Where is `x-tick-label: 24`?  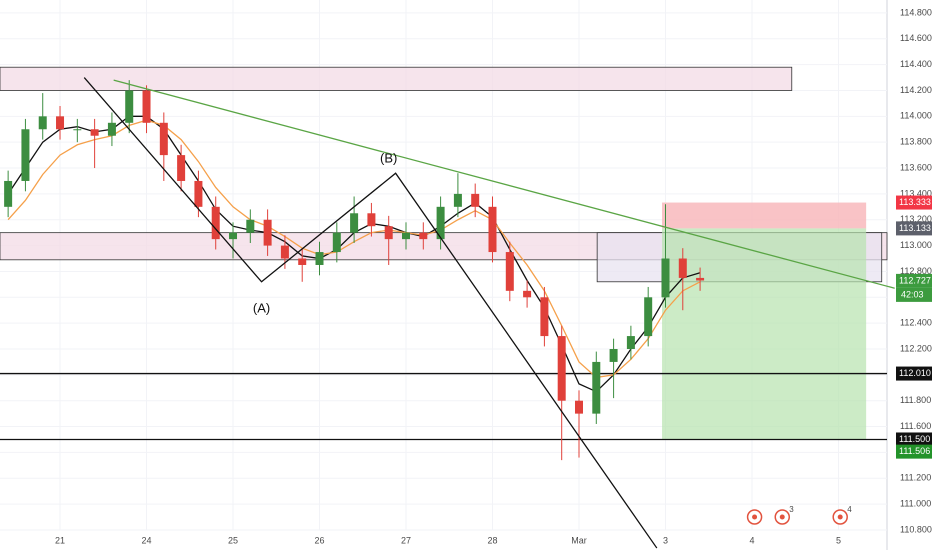 x-tick-label: 24 is located at coordinates (147, 540).